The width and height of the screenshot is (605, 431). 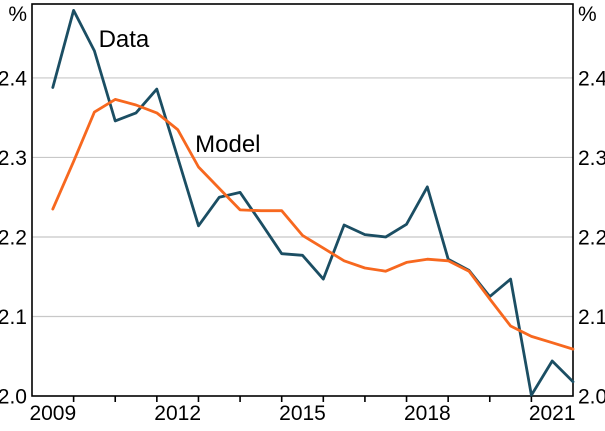 I want to click on y-axis-label-right-2.4: 2.4, so click(x=591, y=78).